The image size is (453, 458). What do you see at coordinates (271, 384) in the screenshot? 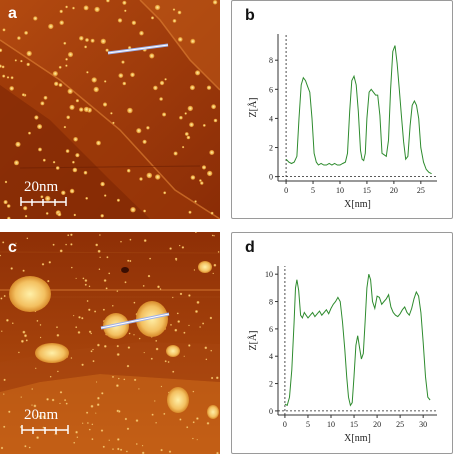
I see `y-tick-label: 2` at bounding box center [271, 384].